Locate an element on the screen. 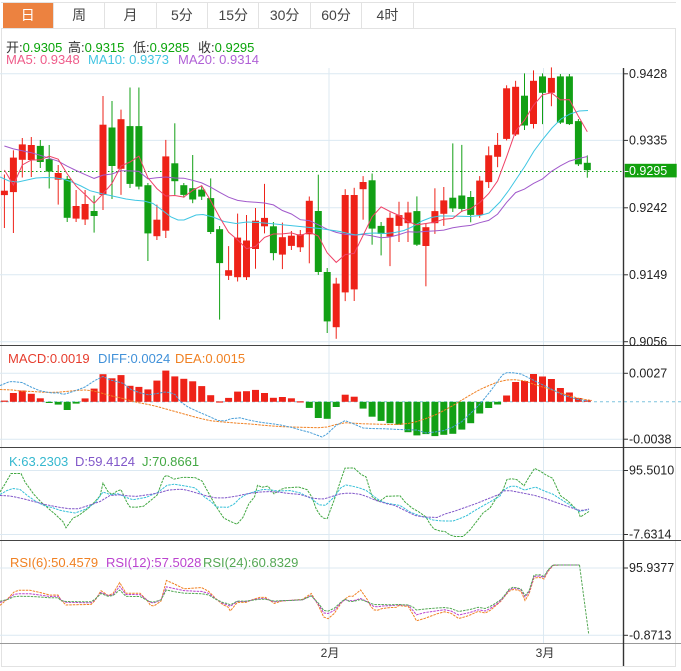 The height and width of the screenshot is (671, 681). svg-text: 95.9377 is located at coordinates (651, 568).